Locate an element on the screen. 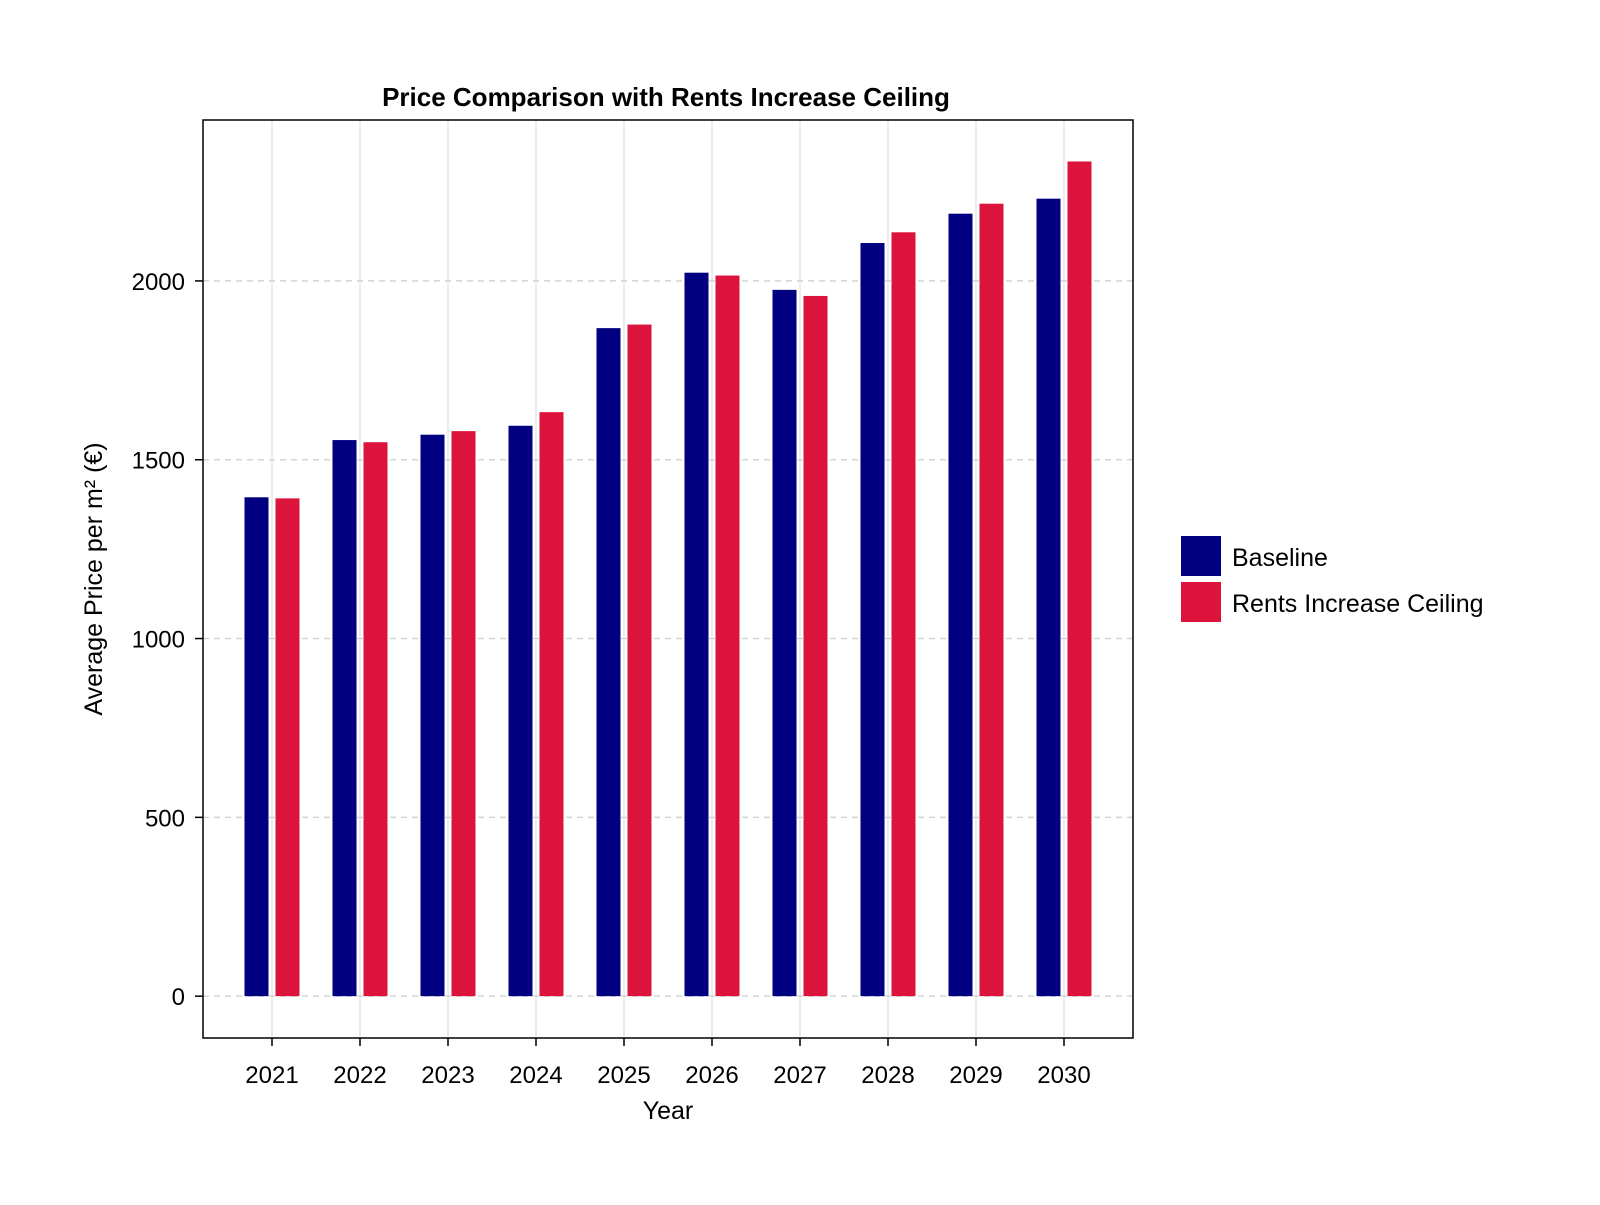 This screenshot has height=1205, width=1600. x-tick-label: 2022 is located at coordinates (359, 1075).